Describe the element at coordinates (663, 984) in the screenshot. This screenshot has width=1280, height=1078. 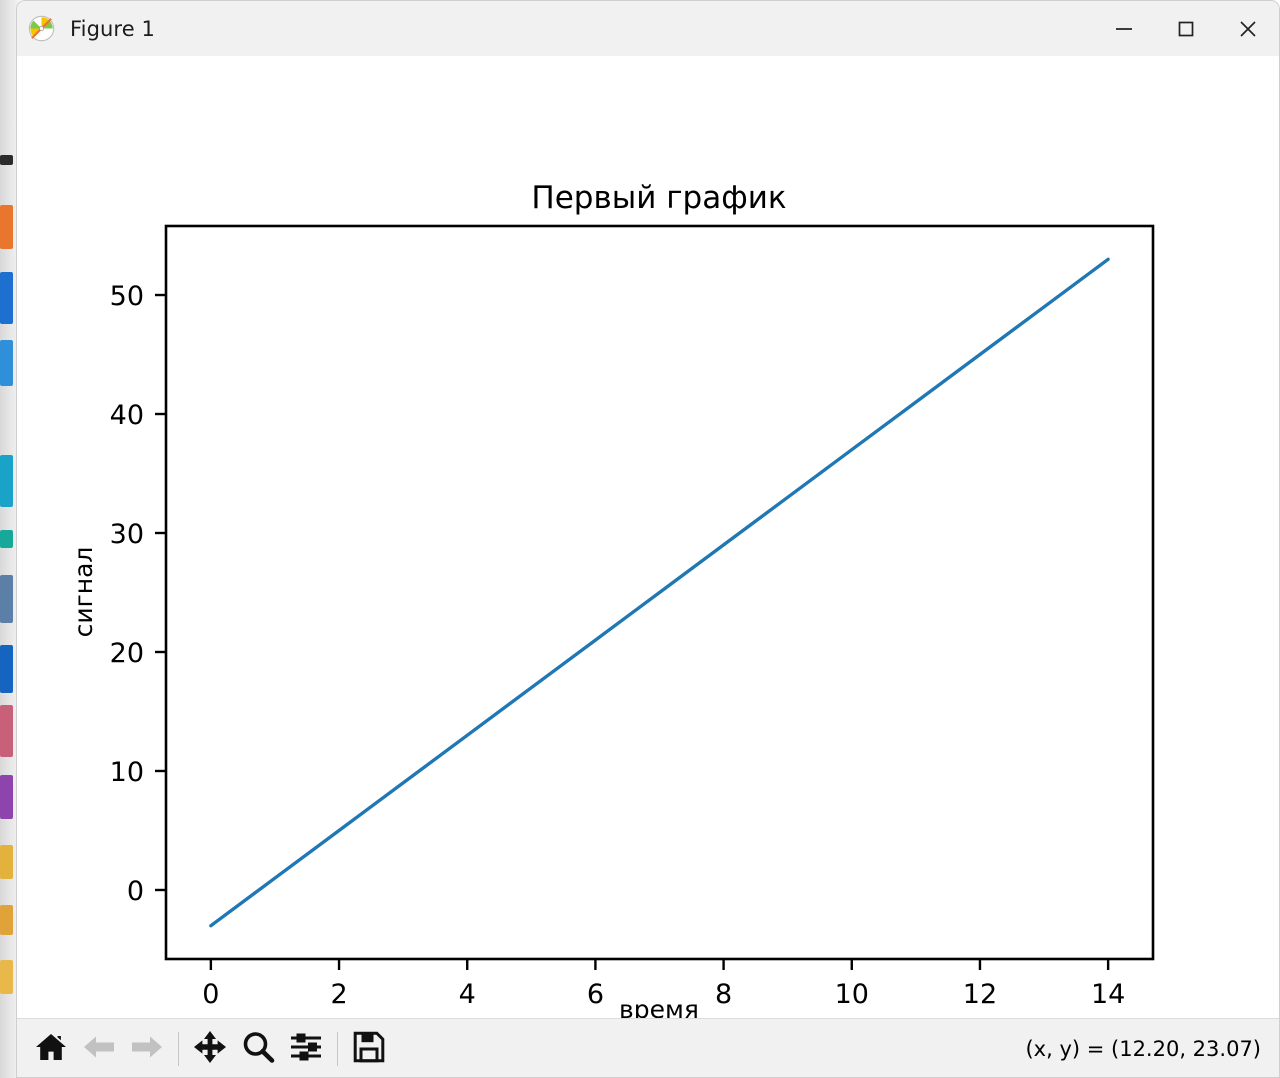
I see `x-axis-ticks: 0 2 4 6 8 10 12 14` at that location.